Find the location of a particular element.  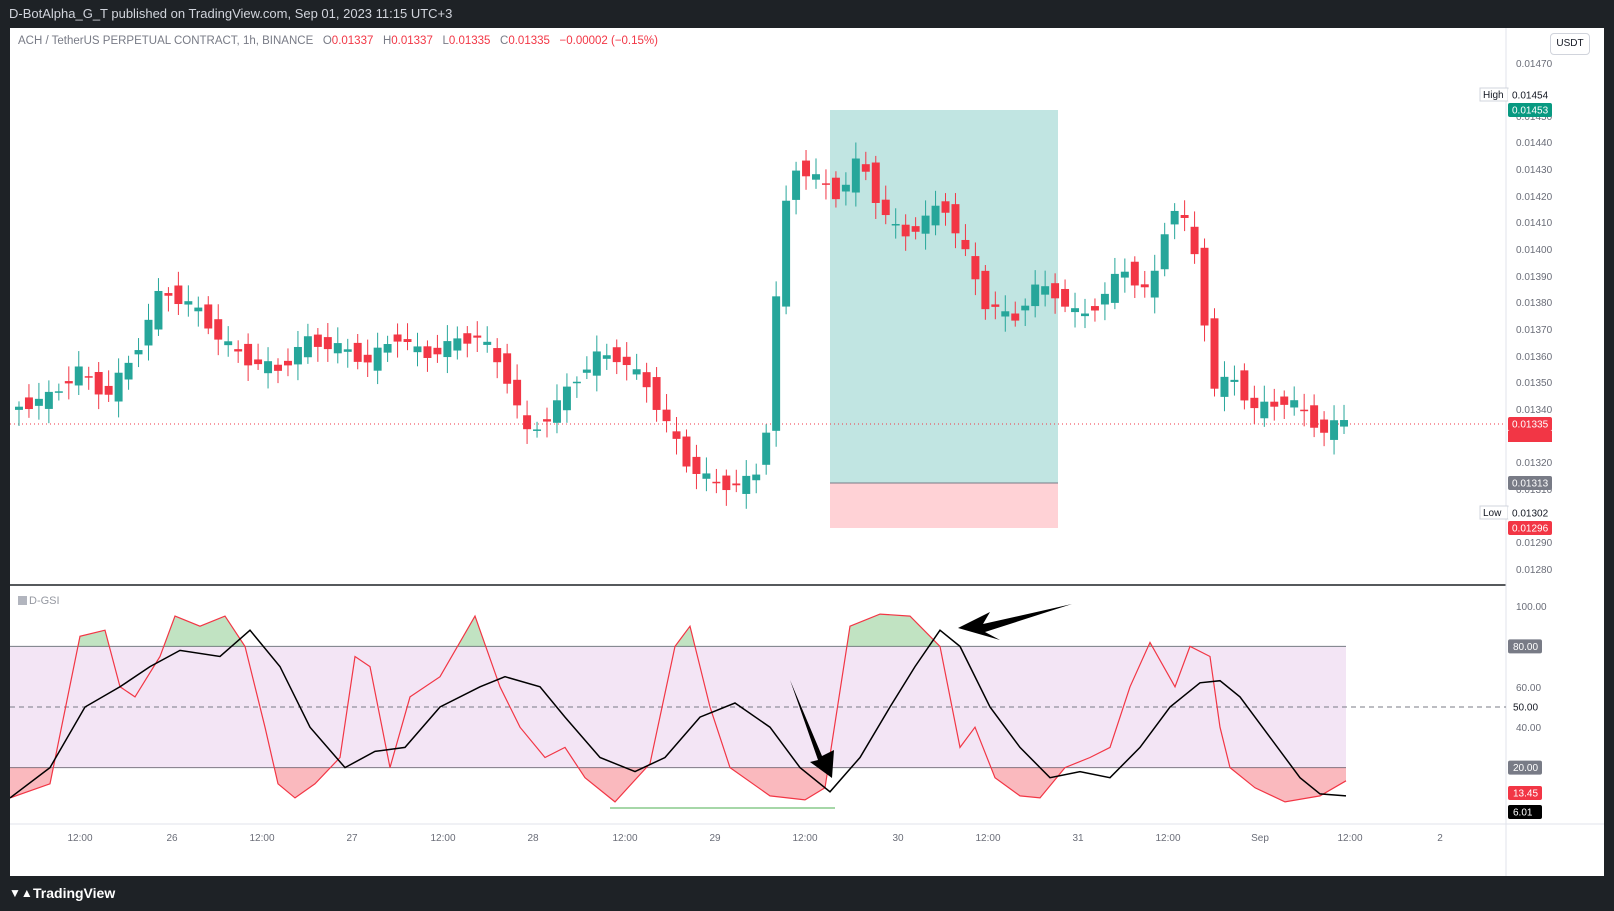

stop-price-label-bg is located at coordinates (1530, 528).